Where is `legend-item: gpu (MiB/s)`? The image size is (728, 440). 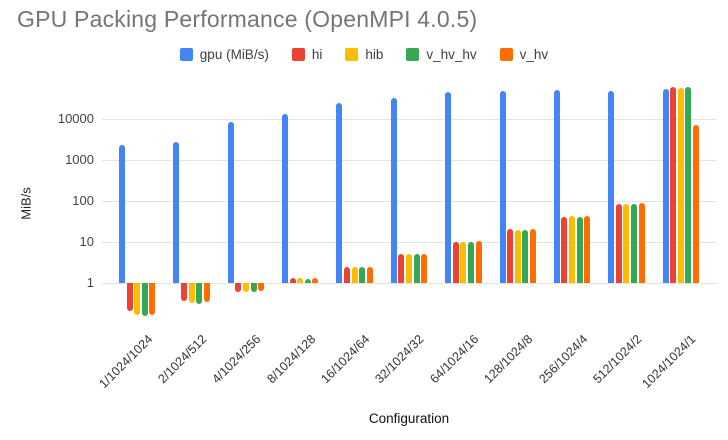 legend-item: gpu (MiB/s) is located at coordinates (224, 54).